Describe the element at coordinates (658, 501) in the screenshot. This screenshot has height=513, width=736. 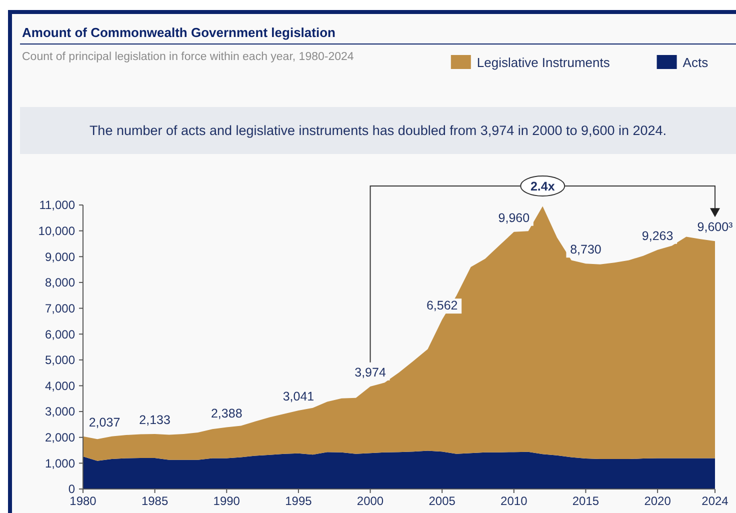
I see `x-tick-label: 2020` at that location.